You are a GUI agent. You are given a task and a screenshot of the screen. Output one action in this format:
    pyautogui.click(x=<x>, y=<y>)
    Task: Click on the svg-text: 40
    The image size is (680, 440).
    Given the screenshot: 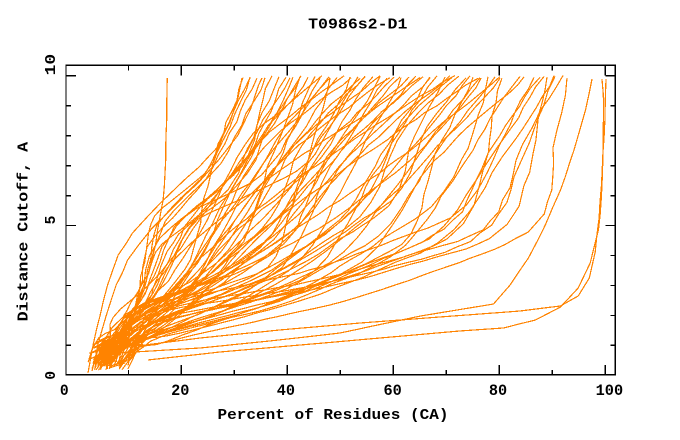 What is the action you would take?
    pyautogui.click(x=286, y=391)
    